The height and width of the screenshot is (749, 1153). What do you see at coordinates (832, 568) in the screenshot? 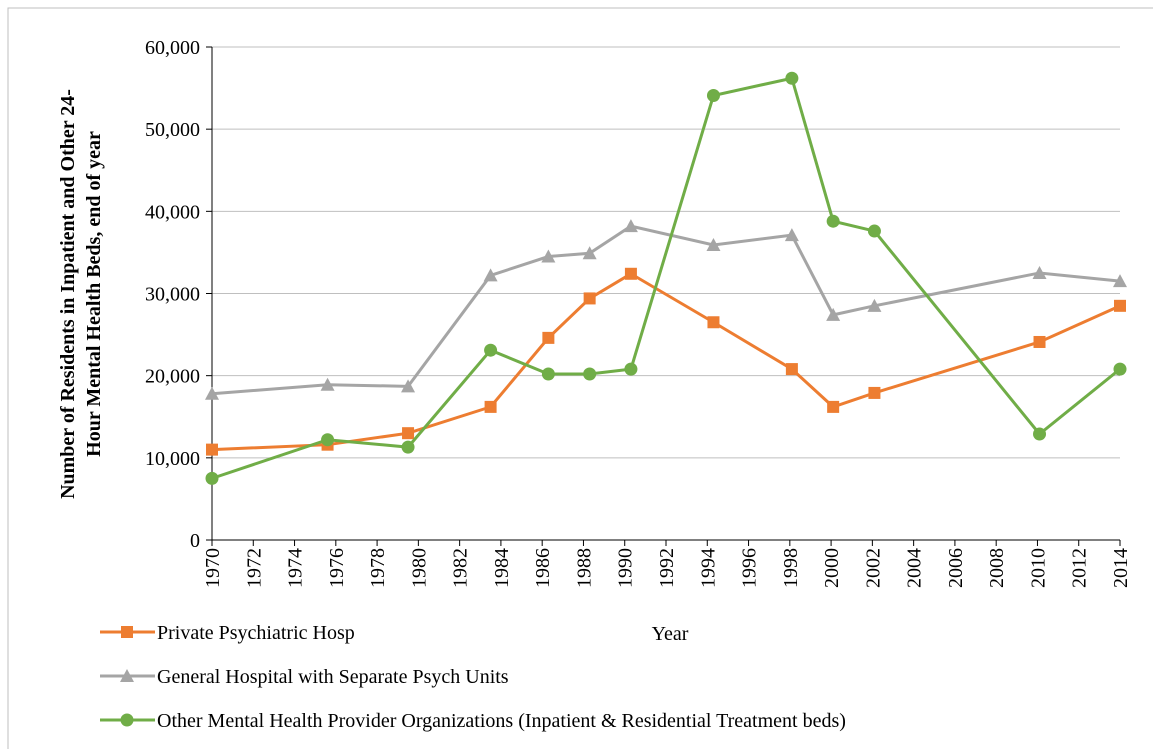
I see `x-tick-label: 2000` at bounding box center [832, 568].